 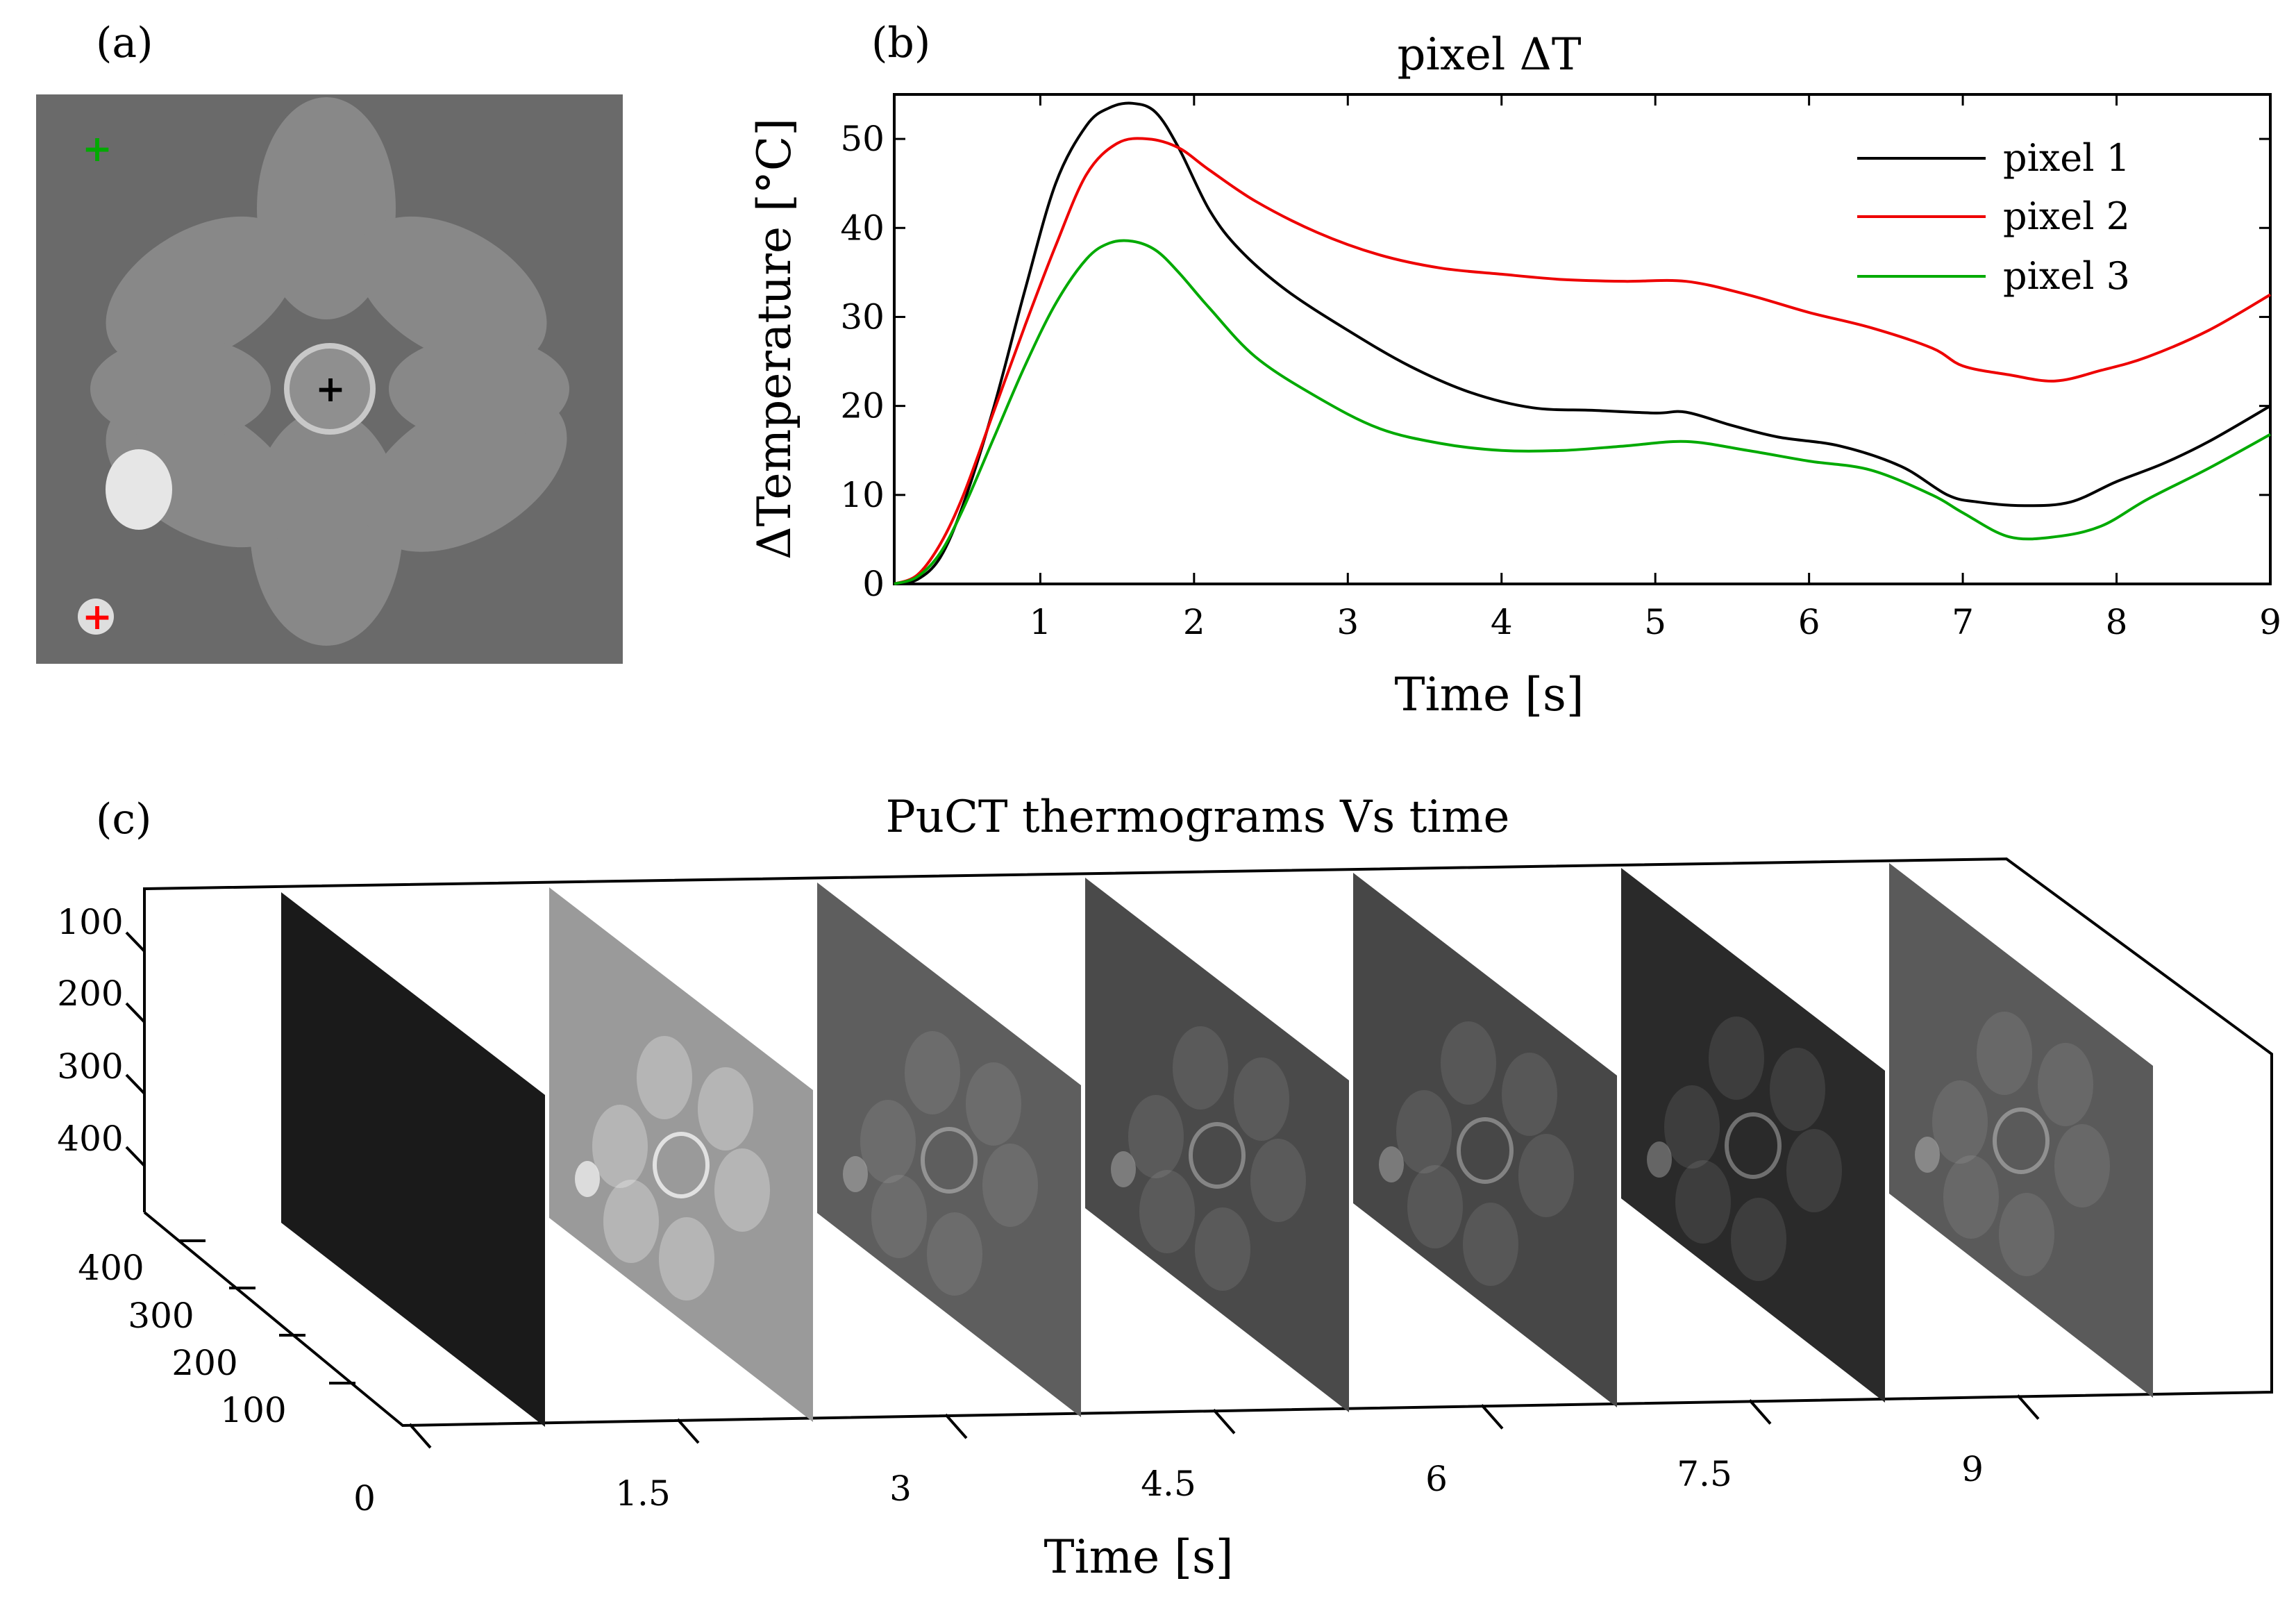 I want to click on y-axis-label: ΔTemperature [°C], so click(x=774, y=339).